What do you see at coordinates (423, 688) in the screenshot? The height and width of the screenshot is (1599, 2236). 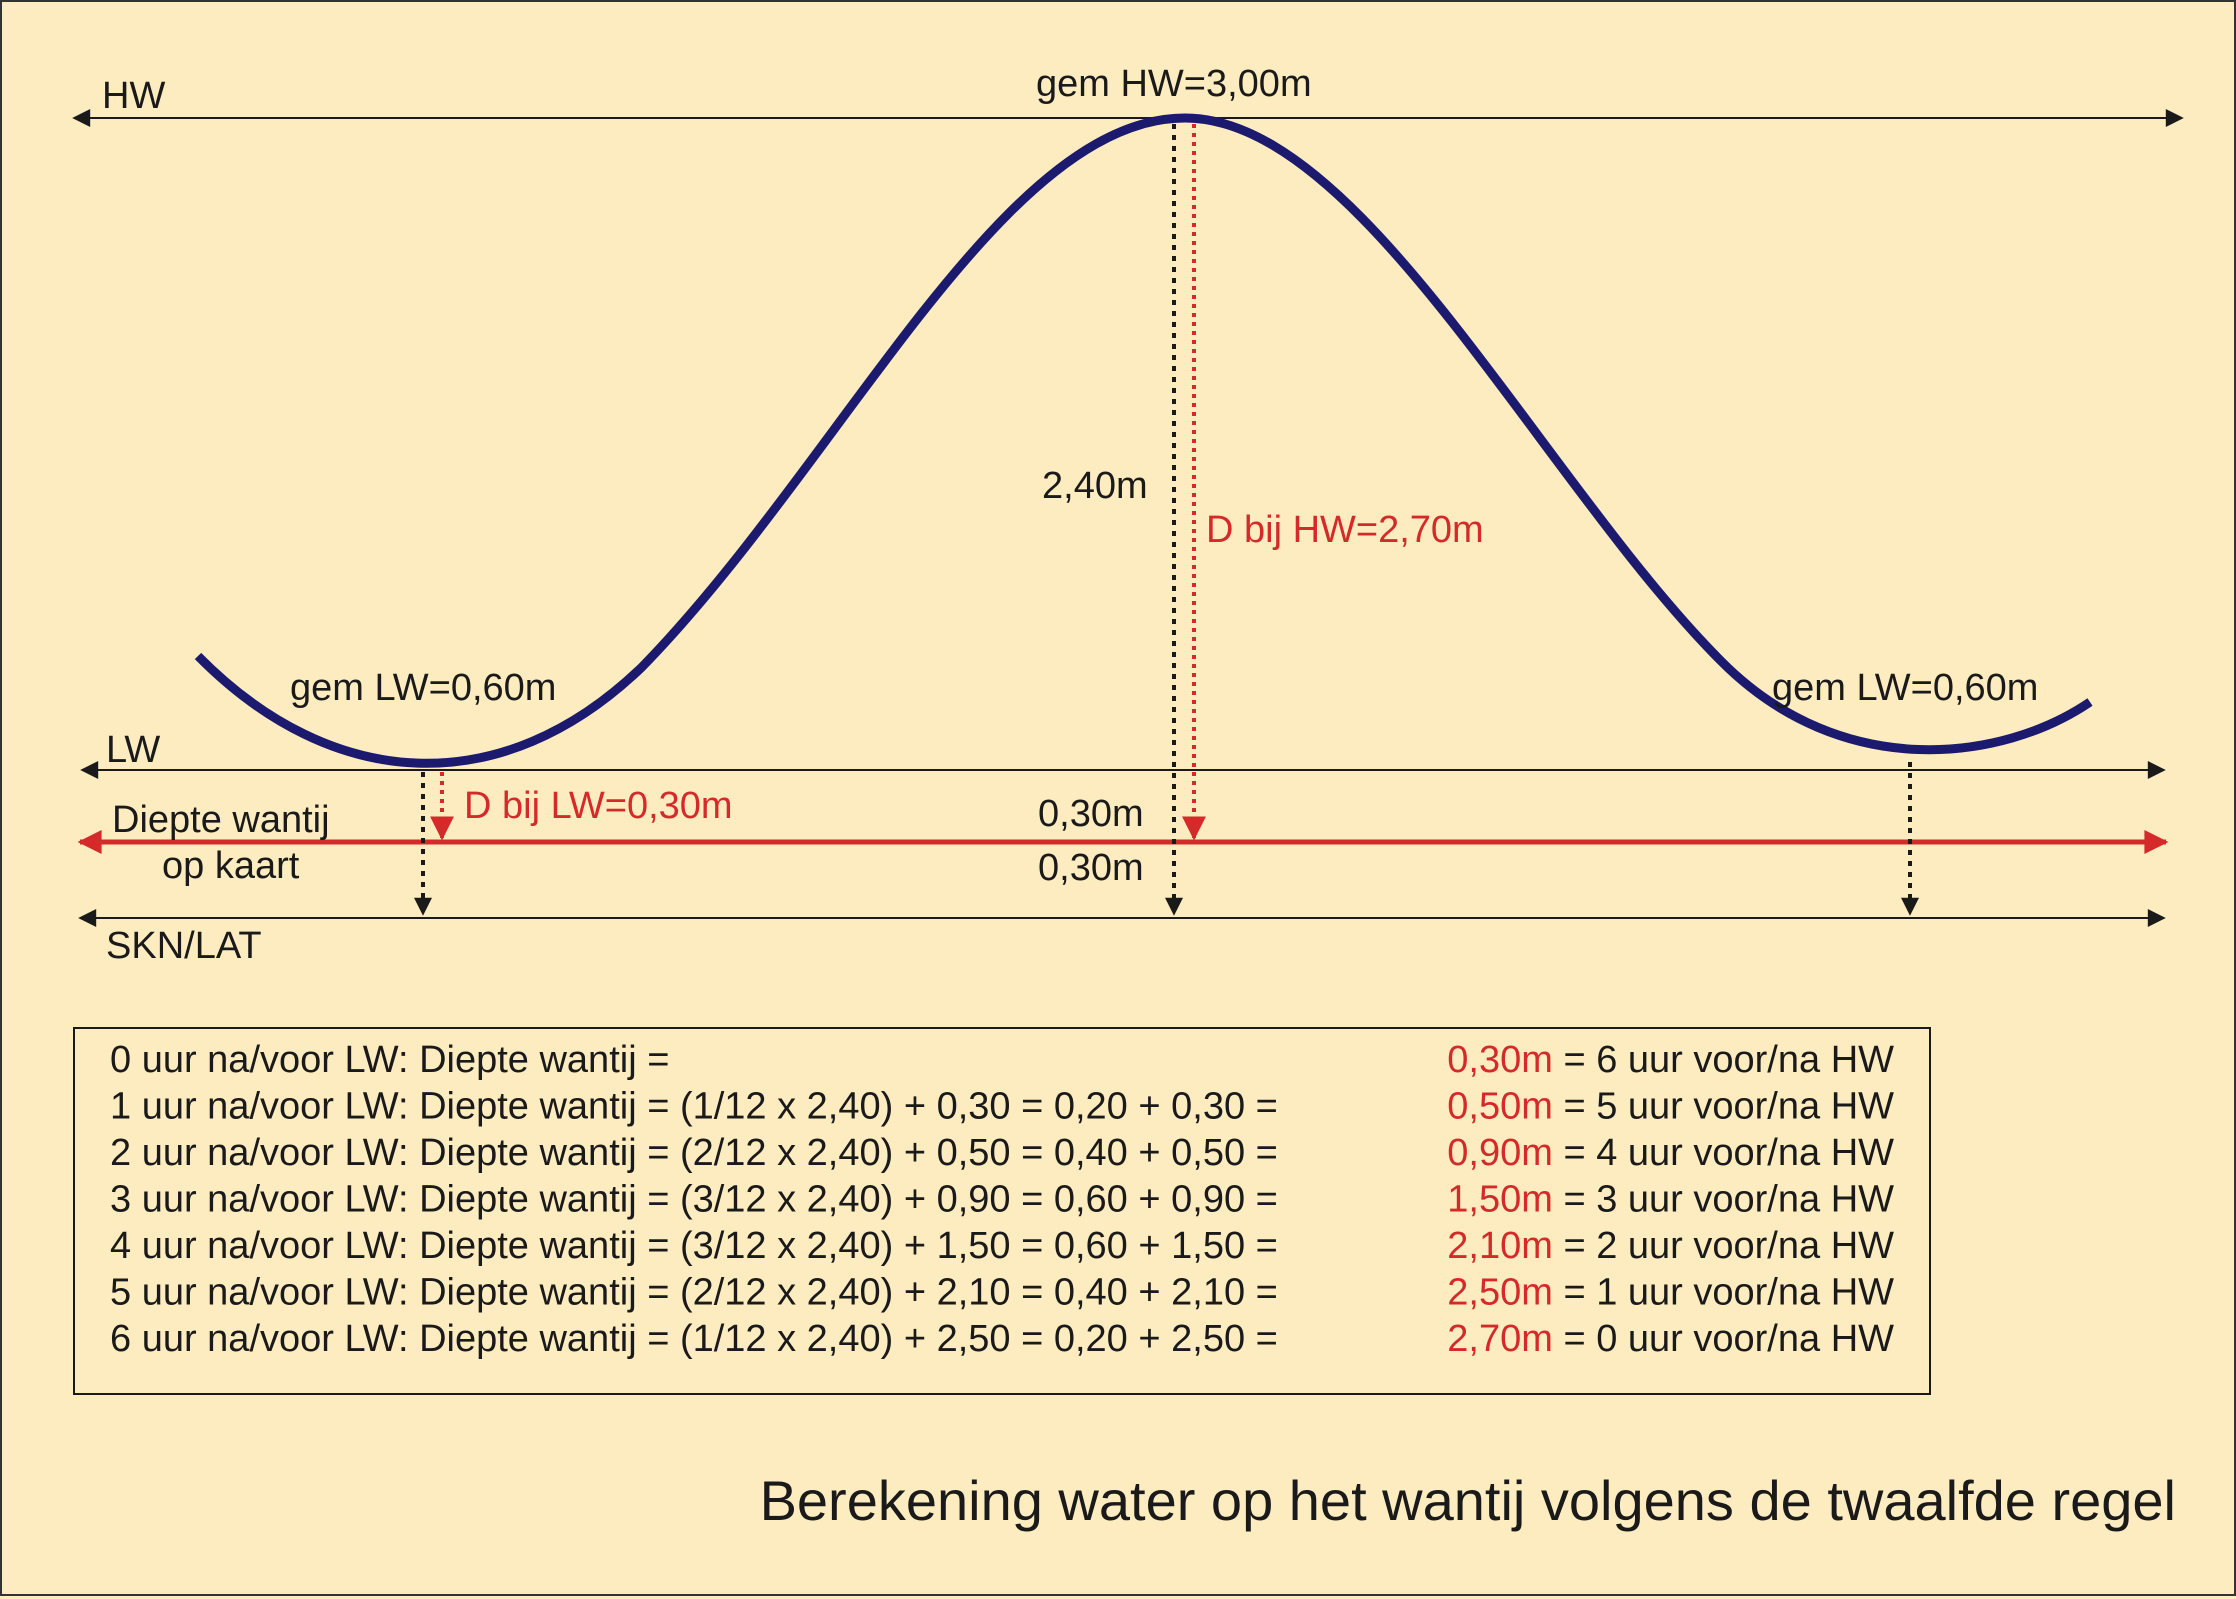 I see `gem-lw-left-label: gem LW=0,60m` at bounding box center [423, 688].